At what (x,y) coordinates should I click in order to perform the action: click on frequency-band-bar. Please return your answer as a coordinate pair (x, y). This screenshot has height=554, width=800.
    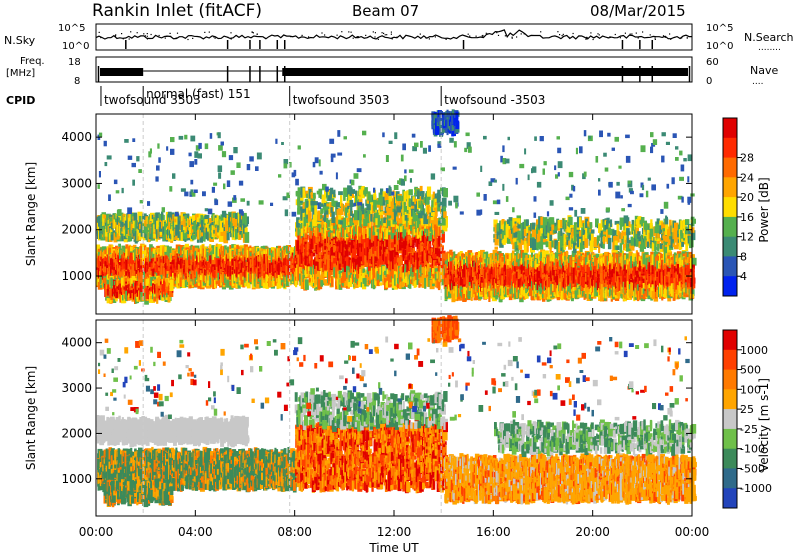
    Looking at the image, I should click on (394, 72).